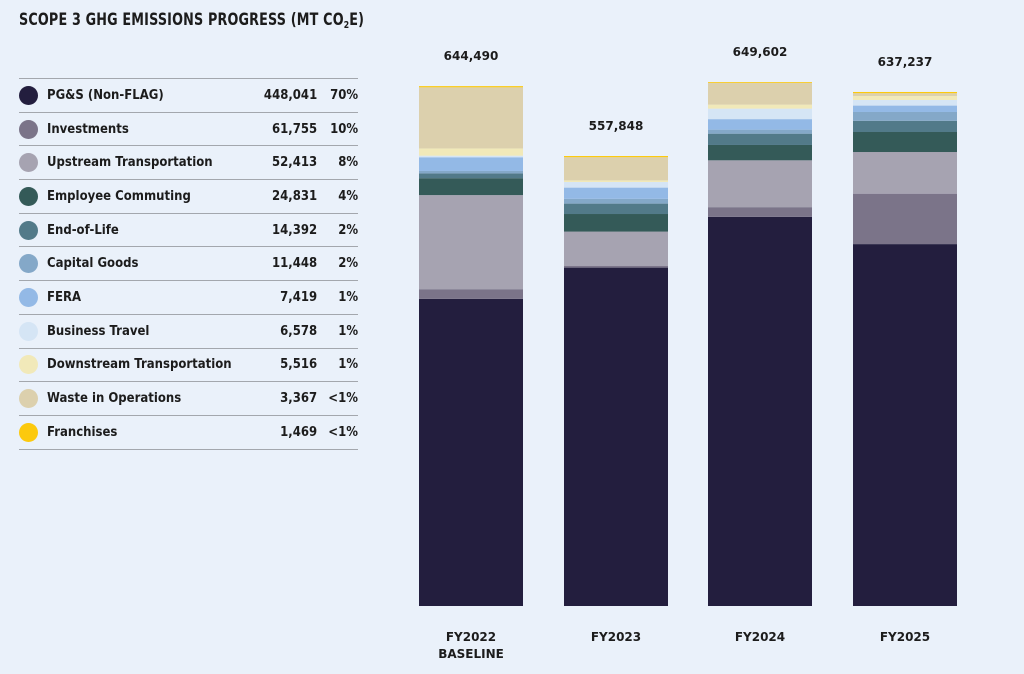 Image resolution: width=1024 pixels, height=674 pixels. I want to click on title-subscript: 2, so click(346, 25).